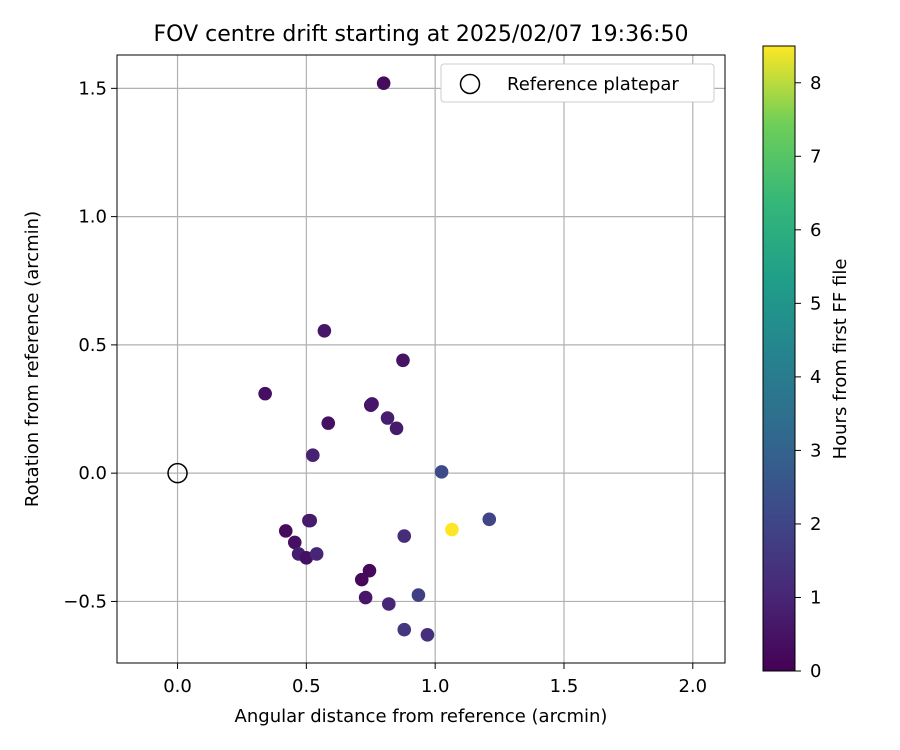 The height and width of the screenshot is (750, 900). I want to click on x-tick-label: 1.0, so click(435, 686).